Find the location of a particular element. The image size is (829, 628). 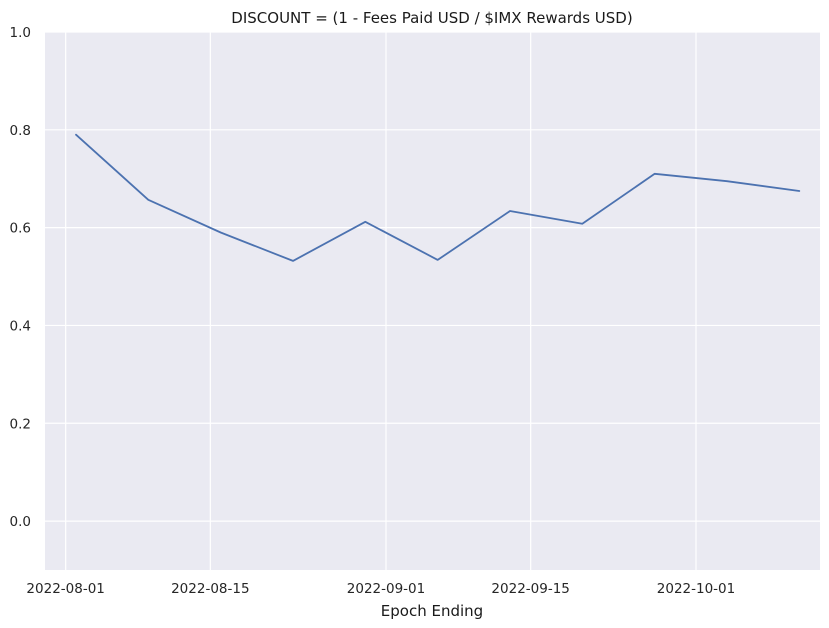

y-tick-label: 0.4 is located at coordinates (20, 326).